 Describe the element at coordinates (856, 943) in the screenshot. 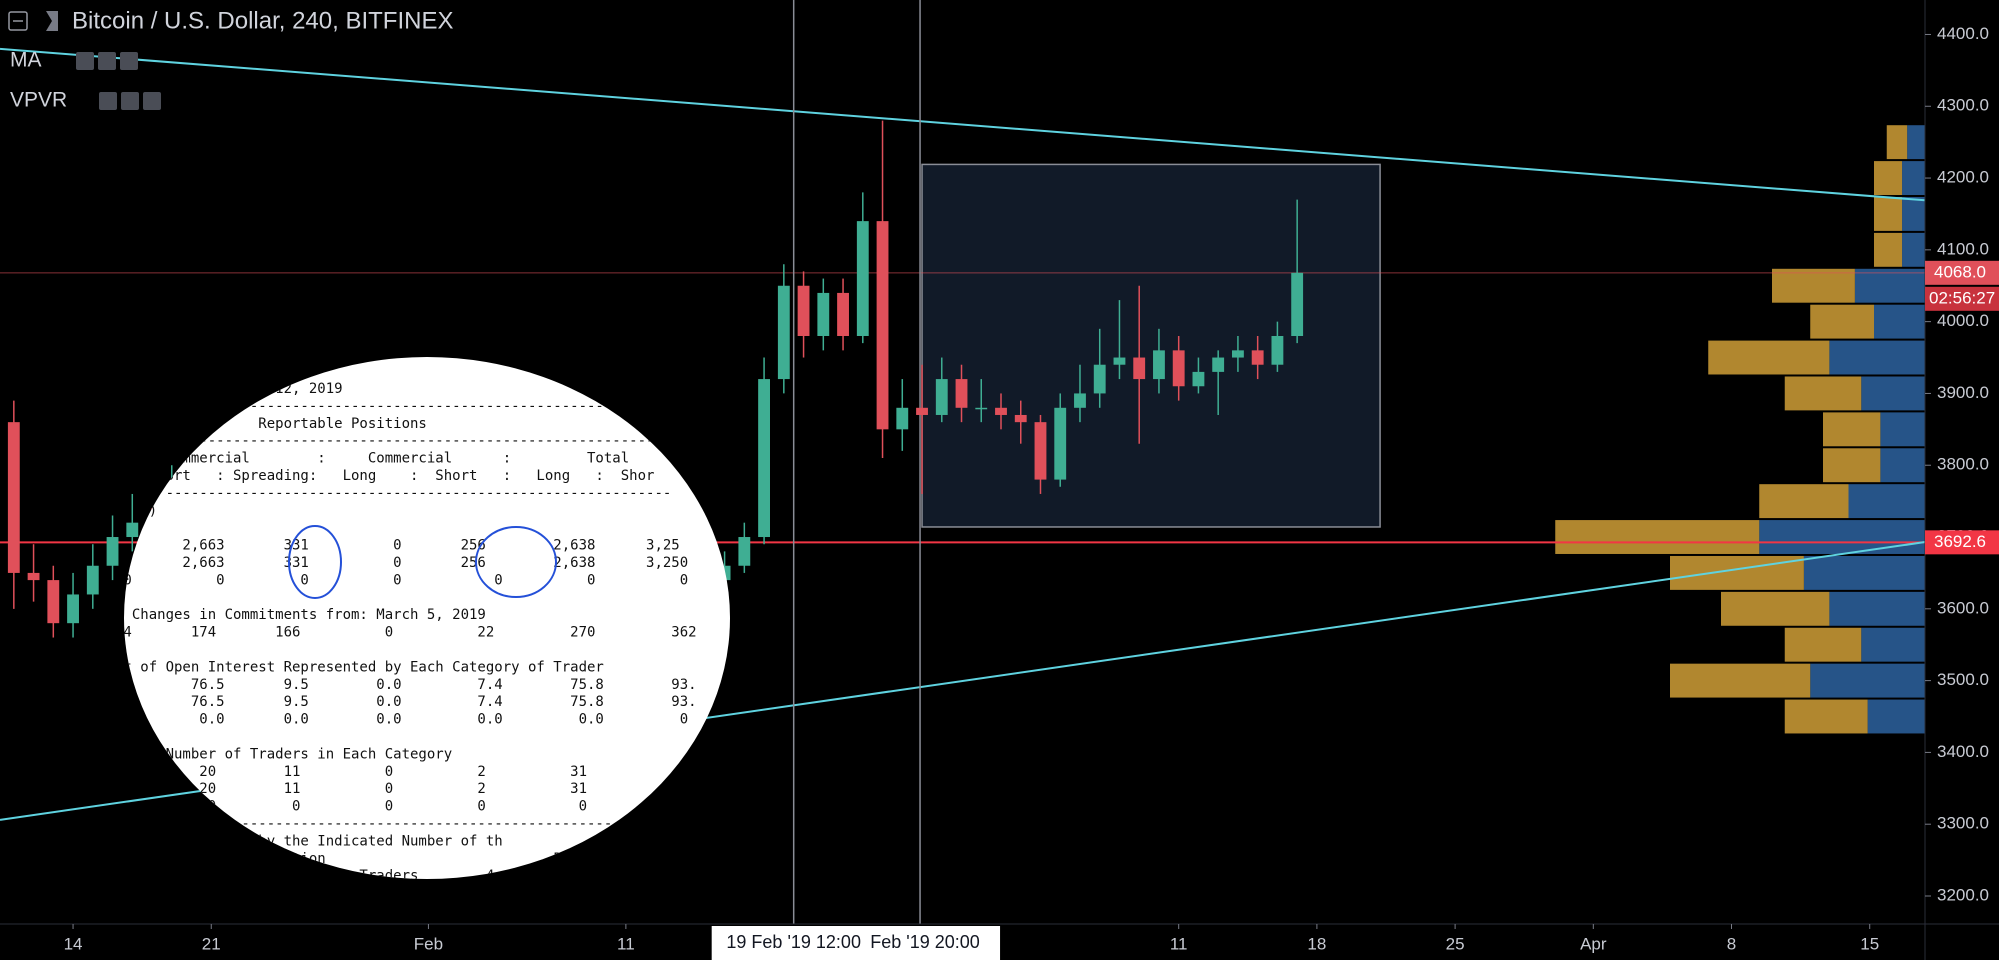

I see `crosshair-label-box` at that location.